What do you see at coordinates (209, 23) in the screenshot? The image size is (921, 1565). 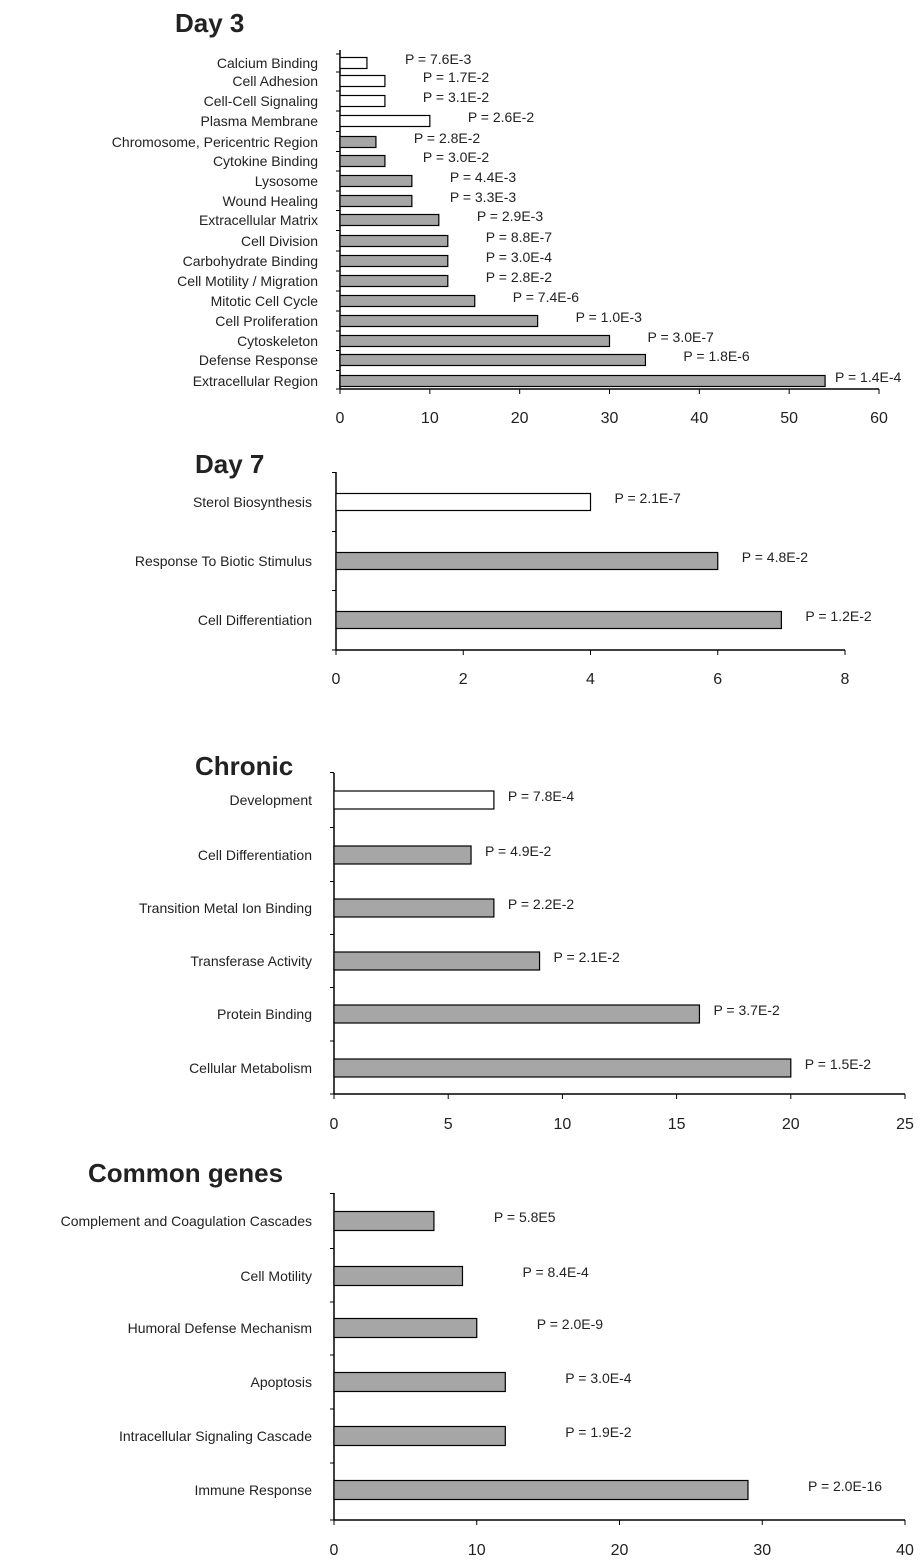 I see `panel-title: Day 3` at bounding box center [209, 23].